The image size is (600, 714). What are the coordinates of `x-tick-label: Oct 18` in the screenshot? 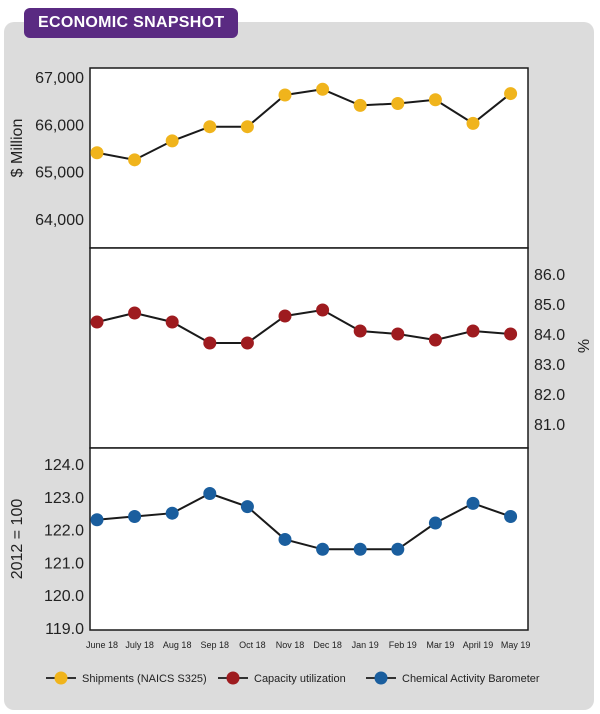 It's located at (252, 645).